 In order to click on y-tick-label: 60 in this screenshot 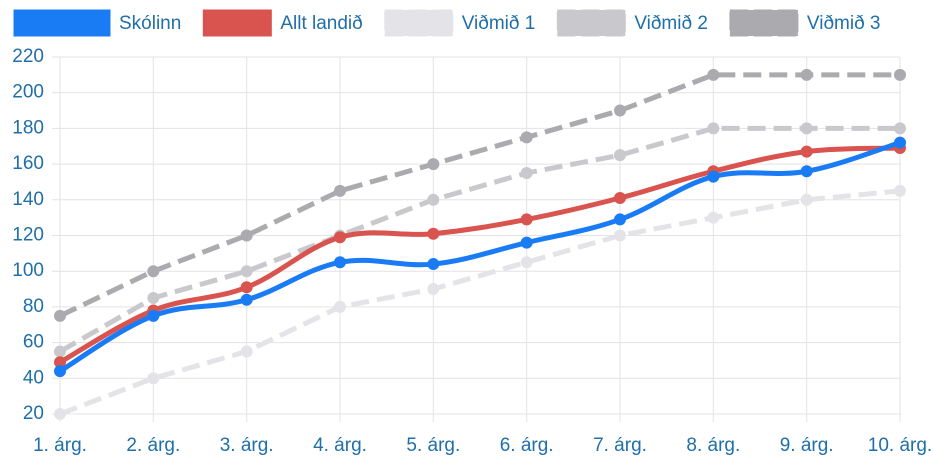, I will do `click(33, 342)`.